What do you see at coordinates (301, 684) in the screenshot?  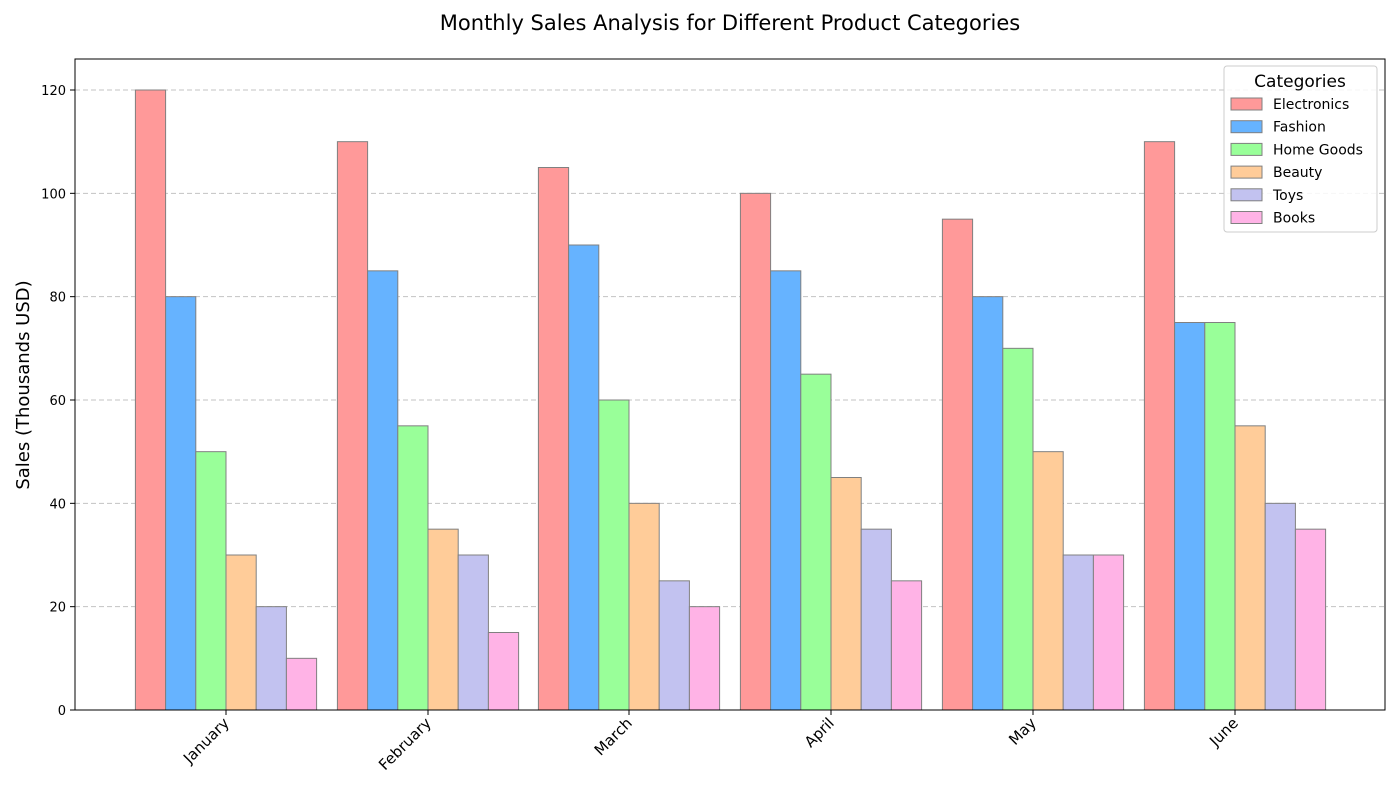 I see `bar-books-january` at bounding box center [301, 684].